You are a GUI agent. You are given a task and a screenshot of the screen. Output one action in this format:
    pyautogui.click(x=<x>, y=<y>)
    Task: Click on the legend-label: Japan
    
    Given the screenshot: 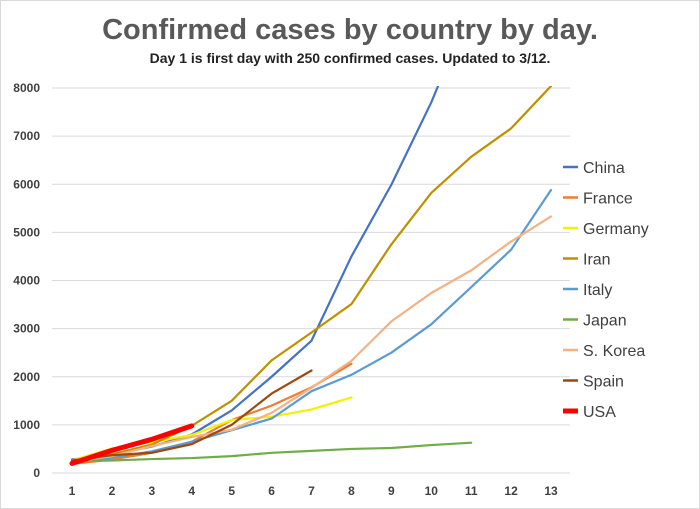 What is the action you would take?
    pyautogui.click(x=605, y=321)
    